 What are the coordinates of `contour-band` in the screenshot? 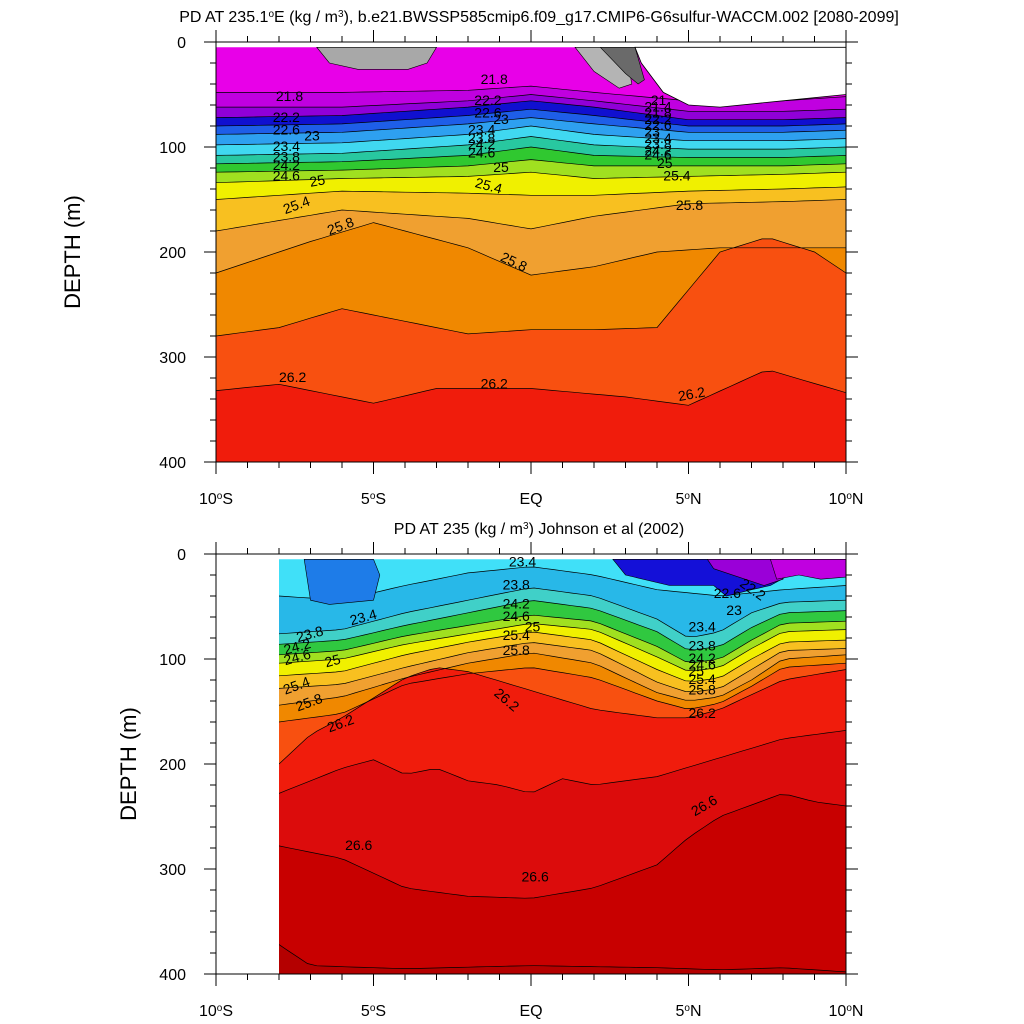 It's located at (562, 959).